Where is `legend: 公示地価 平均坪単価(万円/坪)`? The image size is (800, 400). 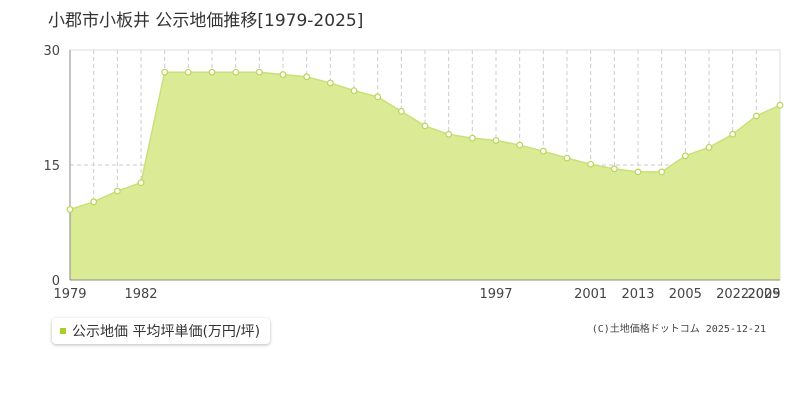
legend: 公示地価 平均坪単価(万円/坪) is located at coordinates (161, 331).